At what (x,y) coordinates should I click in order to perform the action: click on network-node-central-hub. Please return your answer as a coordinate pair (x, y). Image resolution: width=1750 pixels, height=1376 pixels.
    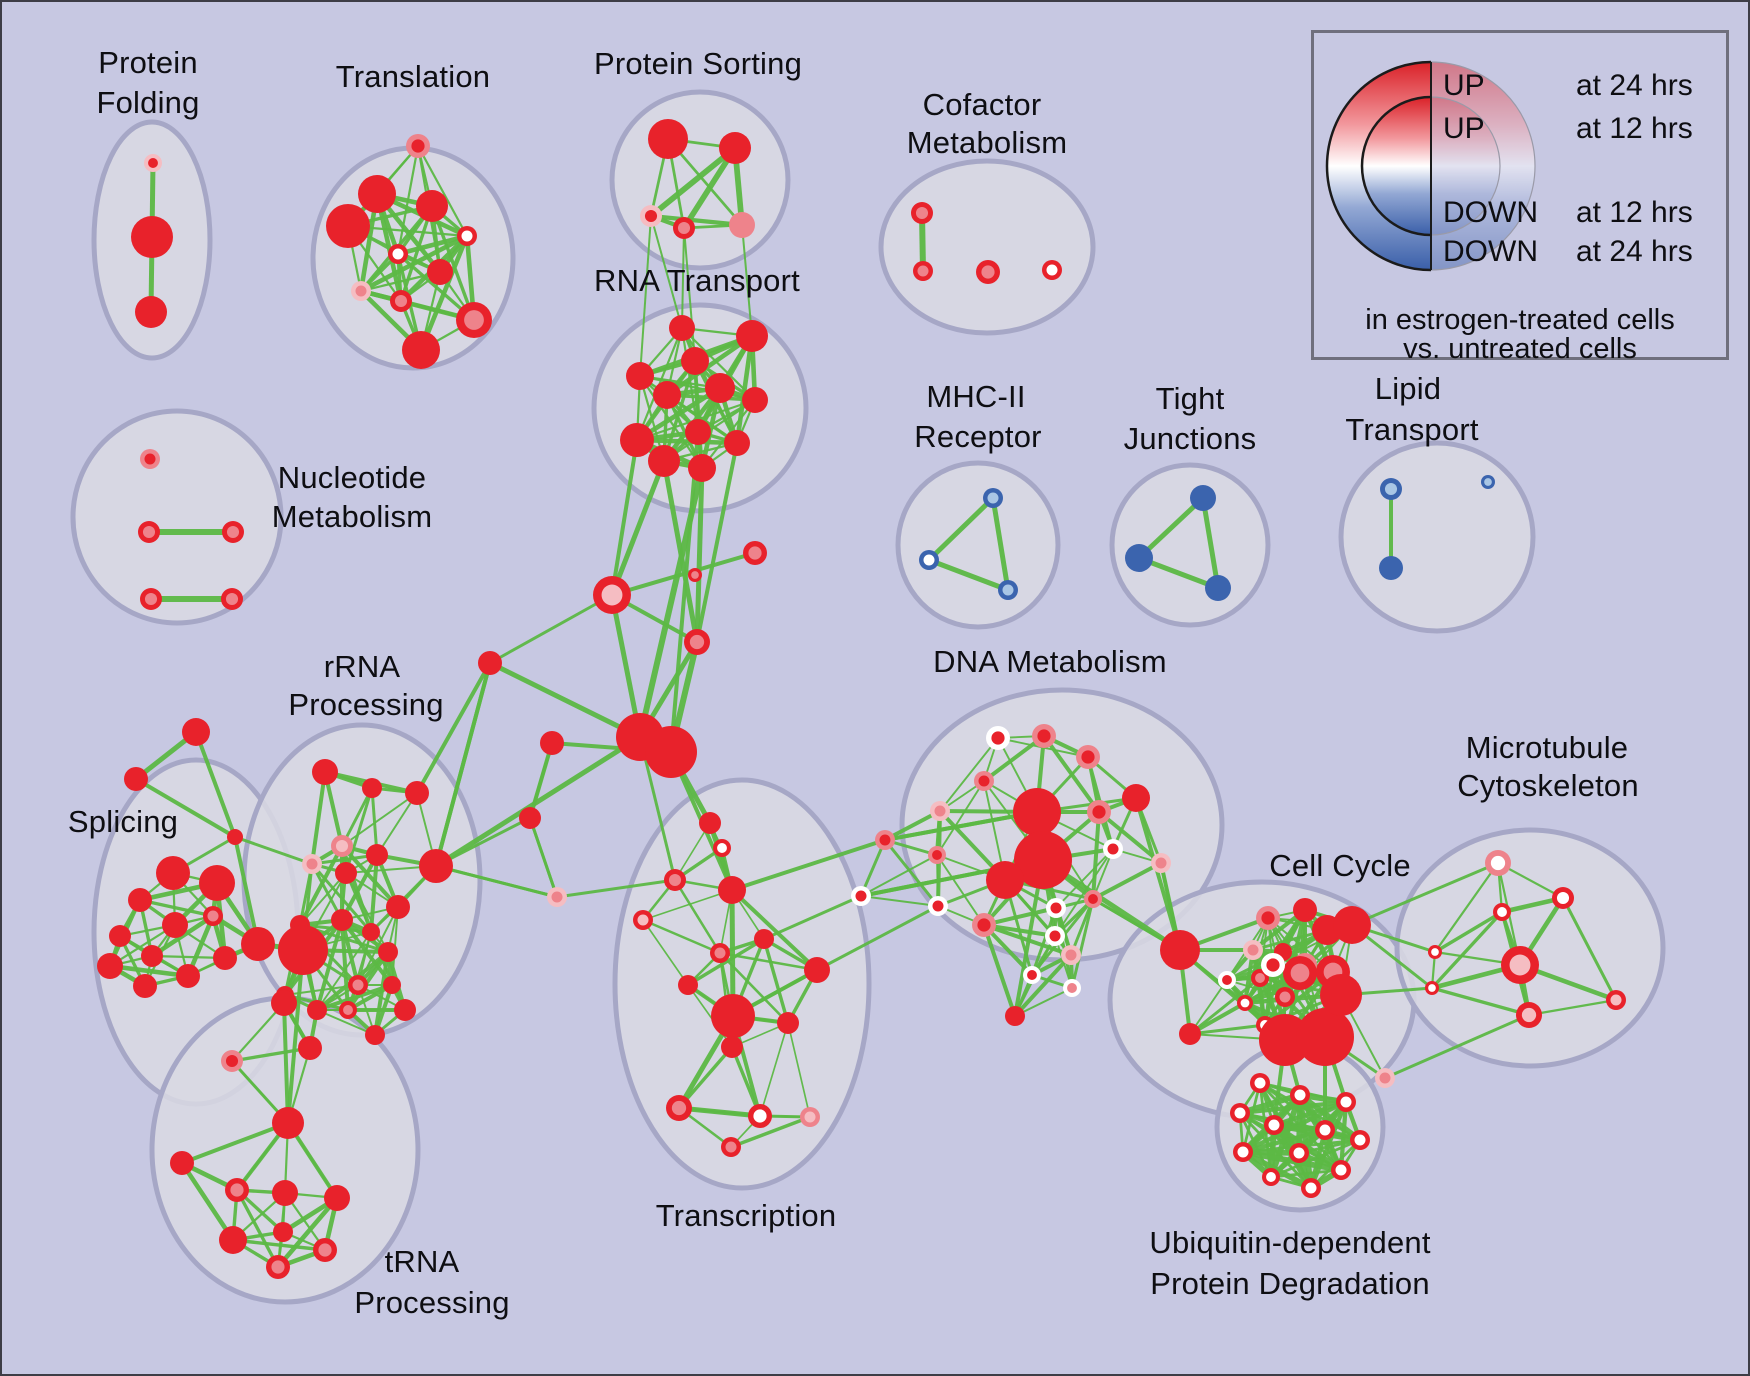
    Looking at the image, I should click on (671, 752).